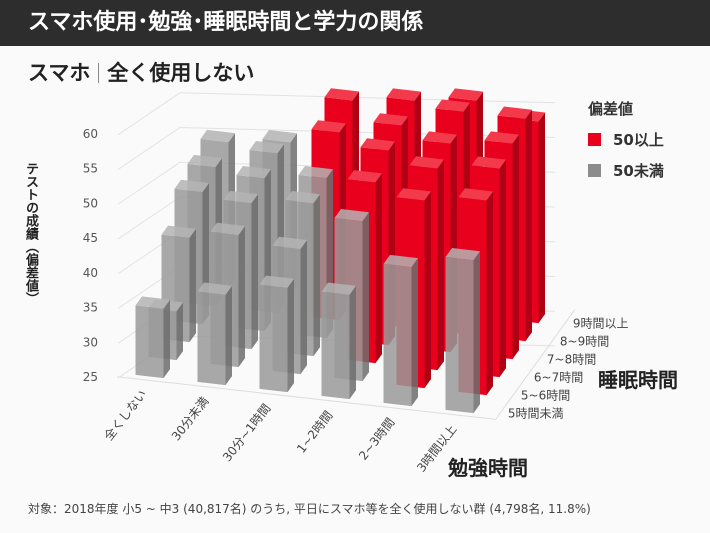  Describe the element at coordinates (355, 23) in the screenshot. I see `header-title: スマホ使用･勉強･睡眠時間と学力の関係` at that location.